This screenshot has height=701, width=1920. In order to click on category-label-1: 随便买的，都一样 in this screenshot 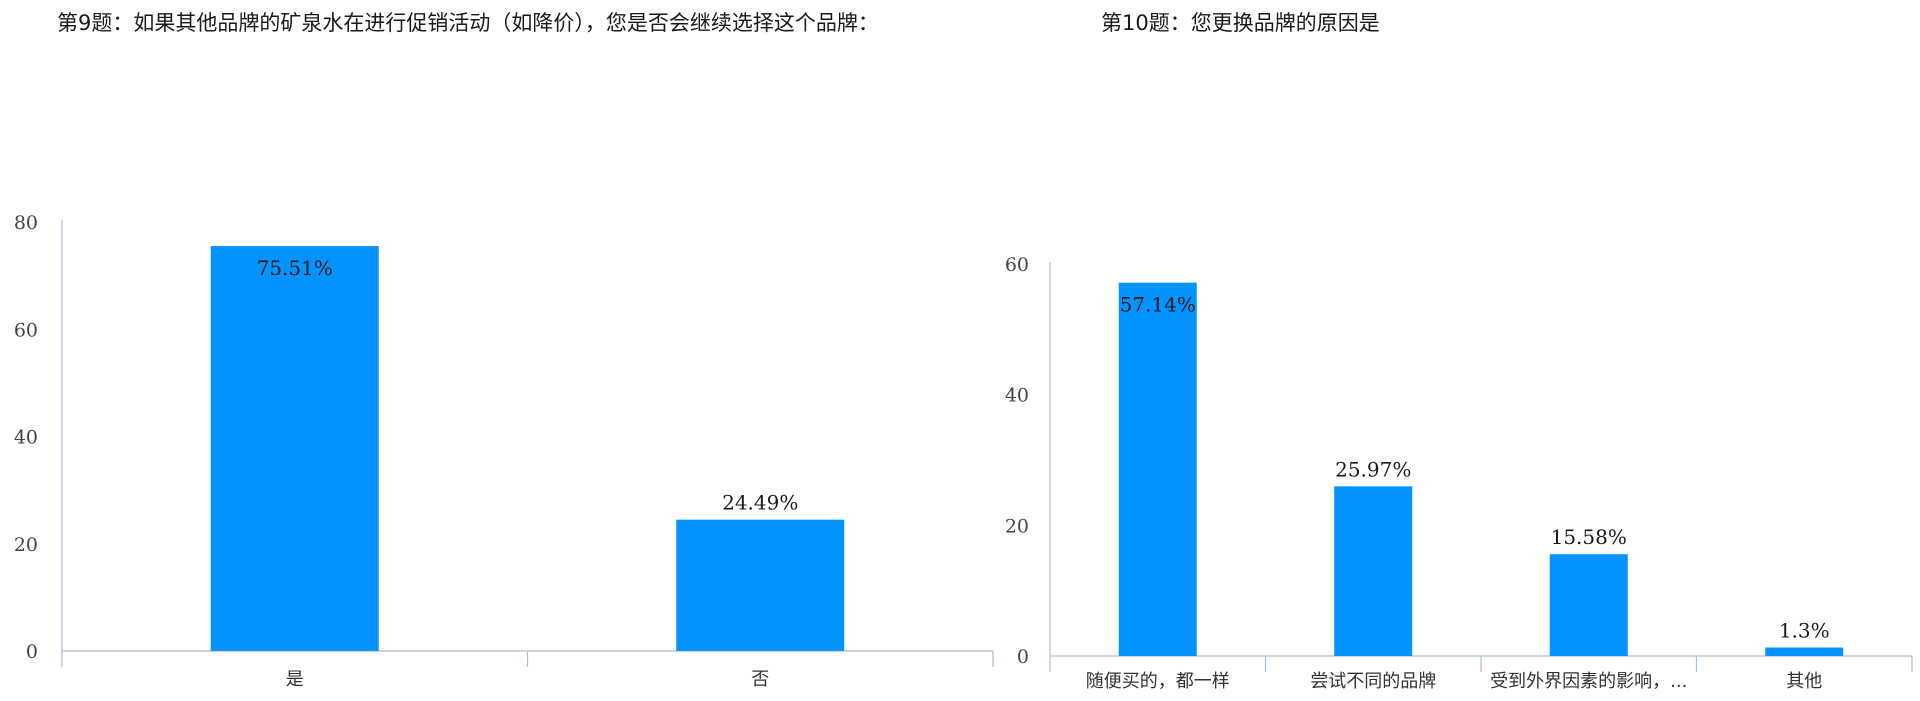, I will do `click(1158, 681)`.